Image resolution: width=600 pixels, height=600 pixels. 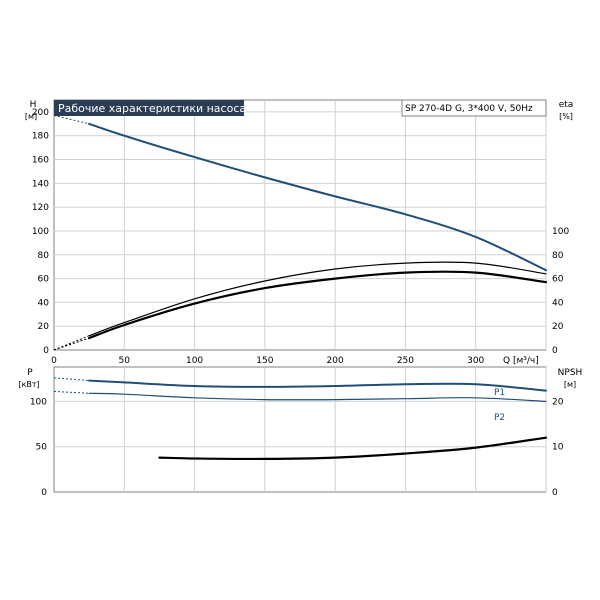 I want to click on npsh-curve, so click(x=353, y=448).